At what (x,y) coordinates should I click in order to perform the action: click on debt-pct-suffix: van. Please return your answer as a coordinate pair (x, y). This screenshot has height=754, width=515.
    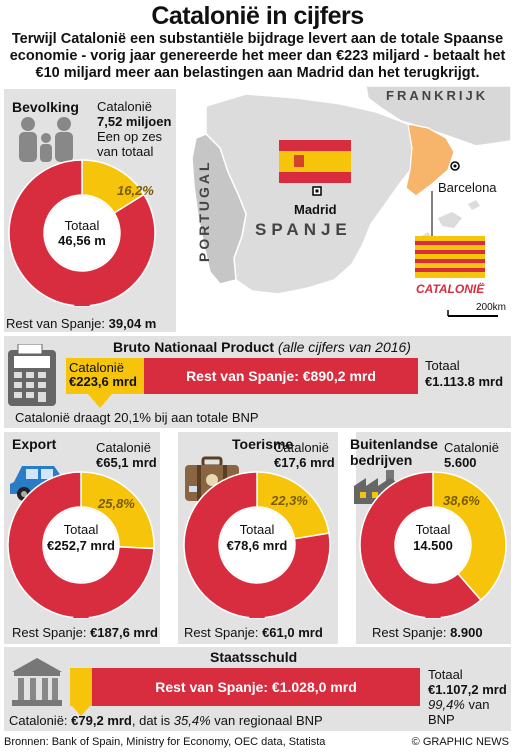
    Looking at the image, I should click on (479, 704).